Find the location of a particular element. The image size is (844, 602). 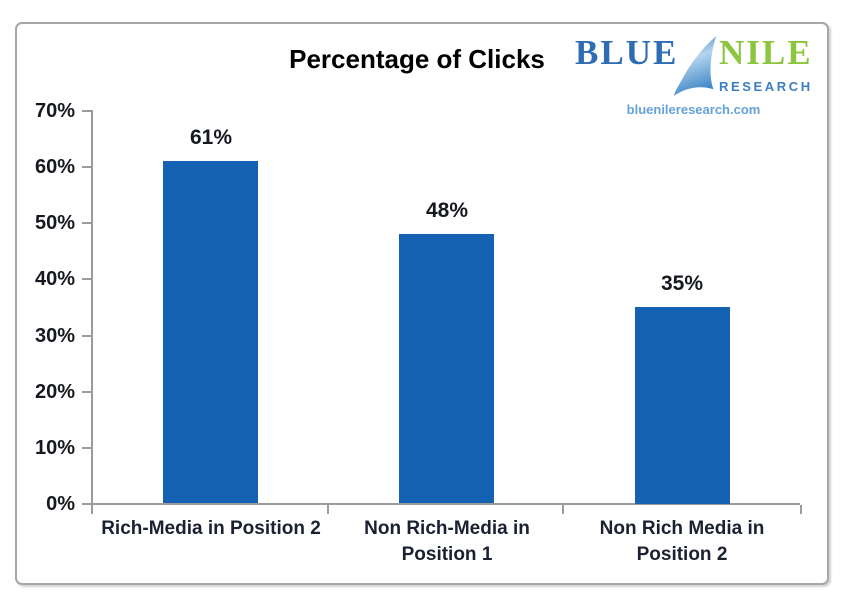

y-axis-tick-label: 60% is located at coordinates (54, 167).